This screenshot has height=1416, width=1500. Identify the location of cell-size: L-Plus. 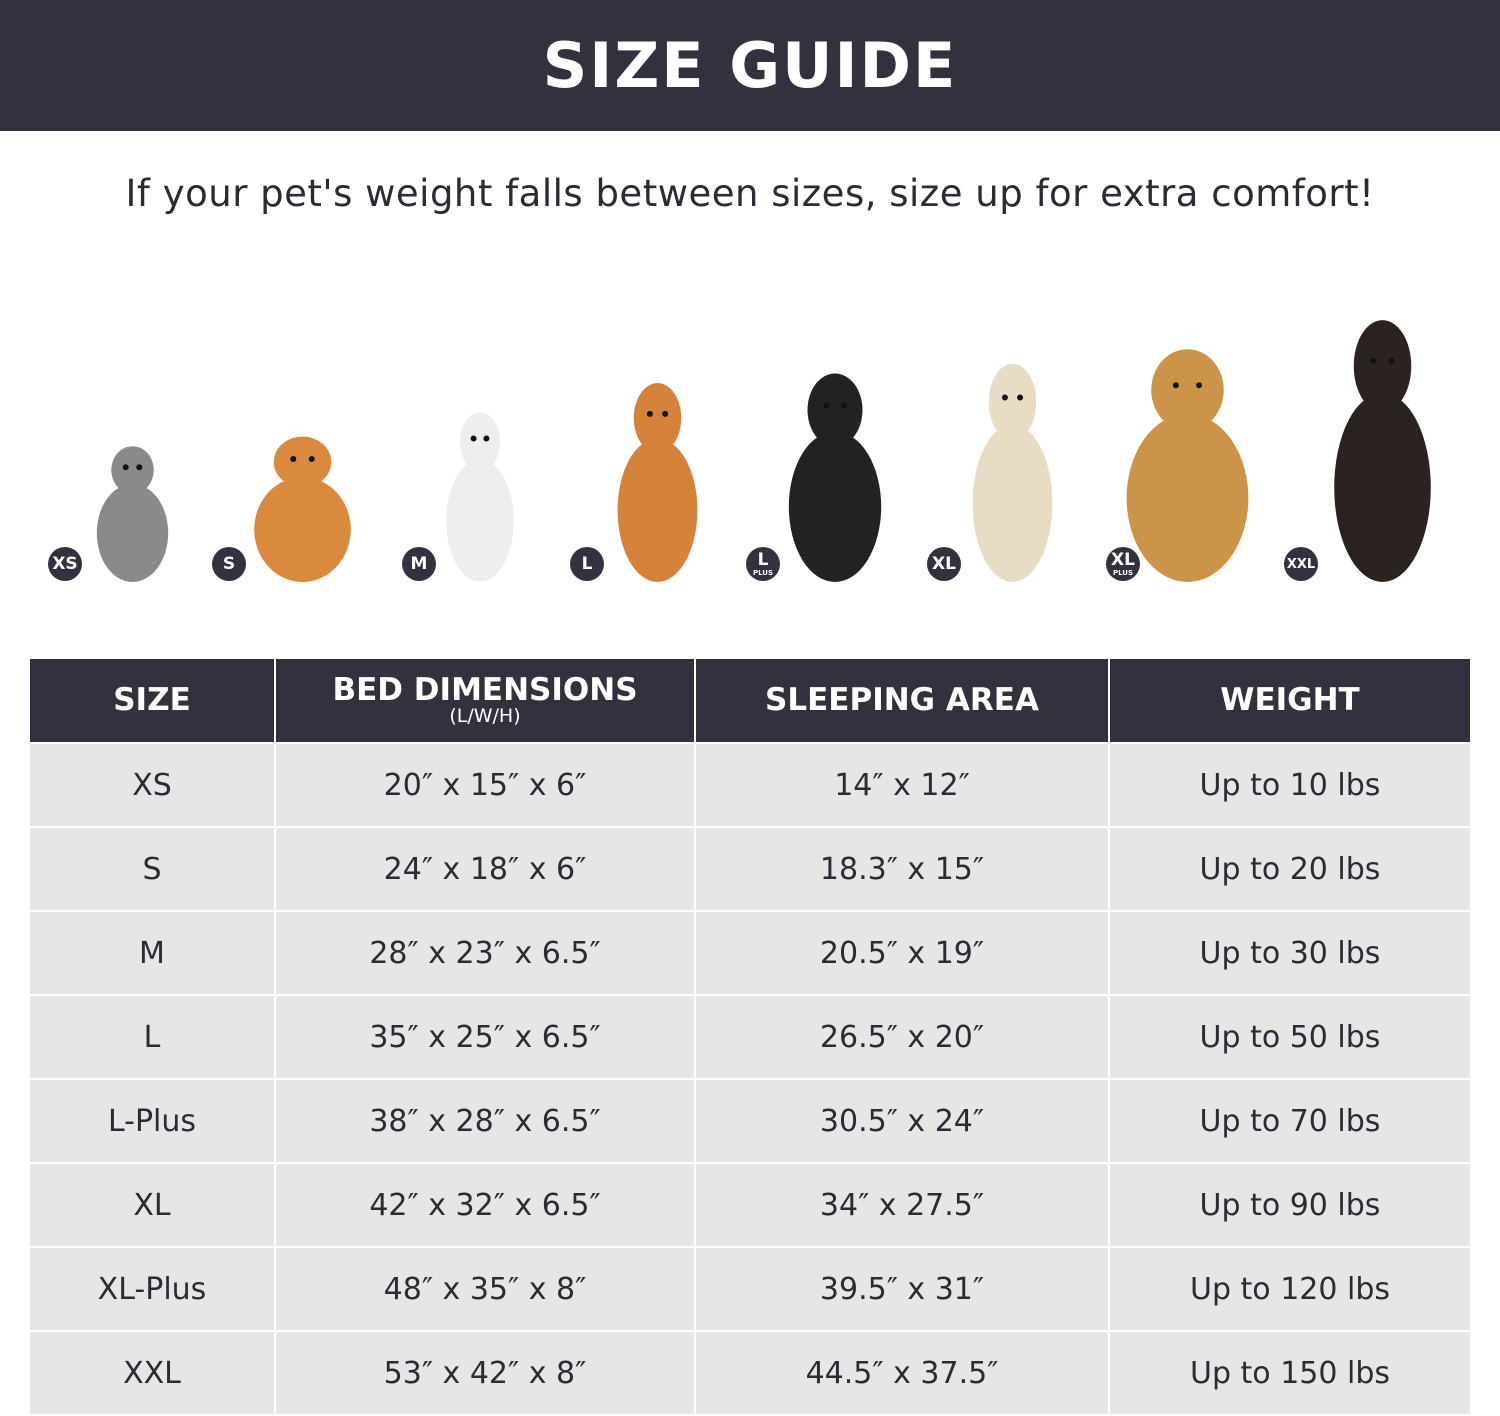
(153, 1121).